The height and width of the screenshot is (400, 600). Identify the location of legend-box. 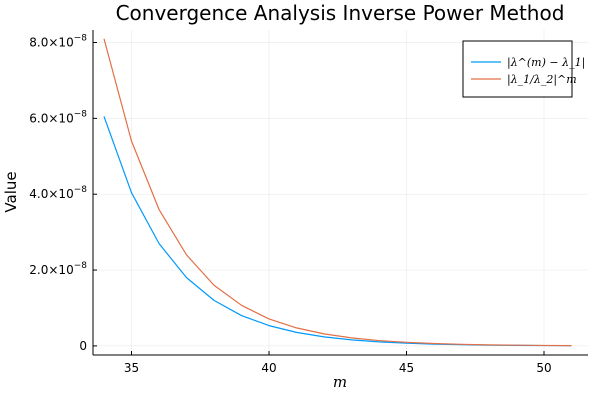
(517, 69).